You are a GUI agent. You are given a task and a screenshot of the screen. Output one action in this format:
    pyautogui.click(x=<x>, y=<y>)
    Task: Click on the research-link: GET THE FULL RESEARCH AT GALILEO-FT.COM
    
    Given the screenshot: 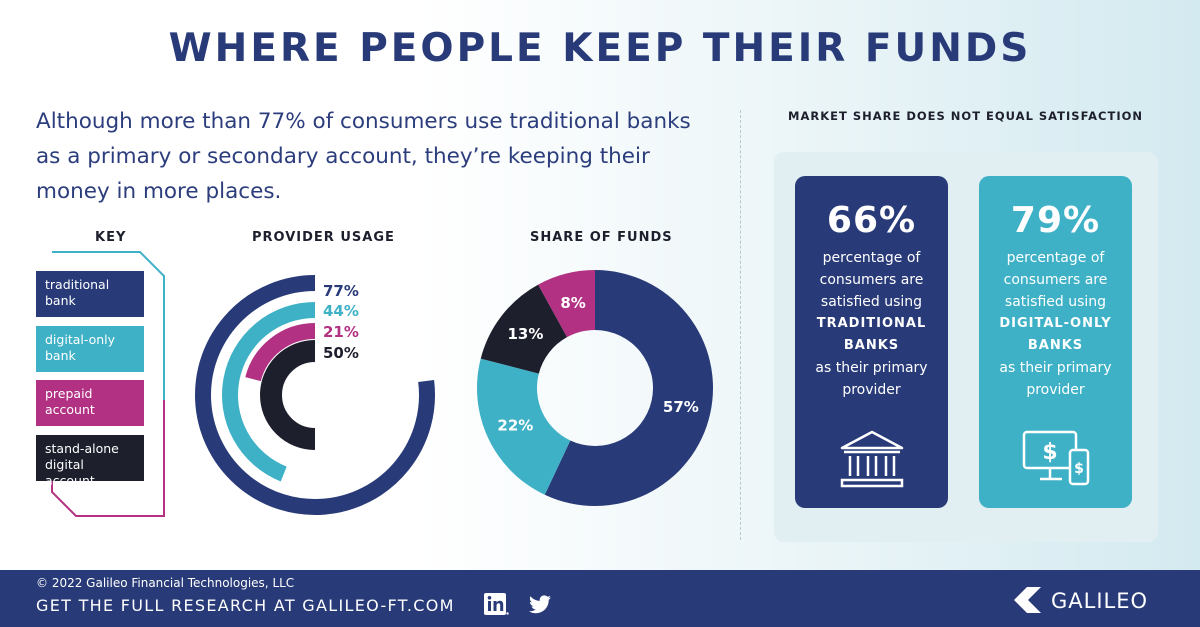 What is the action you would take?
    pyautogui.click(x=245, y=605)
    